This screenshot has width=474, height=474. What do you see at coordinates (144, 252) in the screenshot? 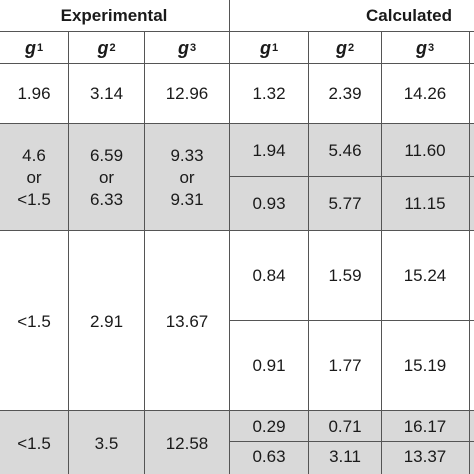
I see `divider-exp-col2` at bounding box center [144, 252].